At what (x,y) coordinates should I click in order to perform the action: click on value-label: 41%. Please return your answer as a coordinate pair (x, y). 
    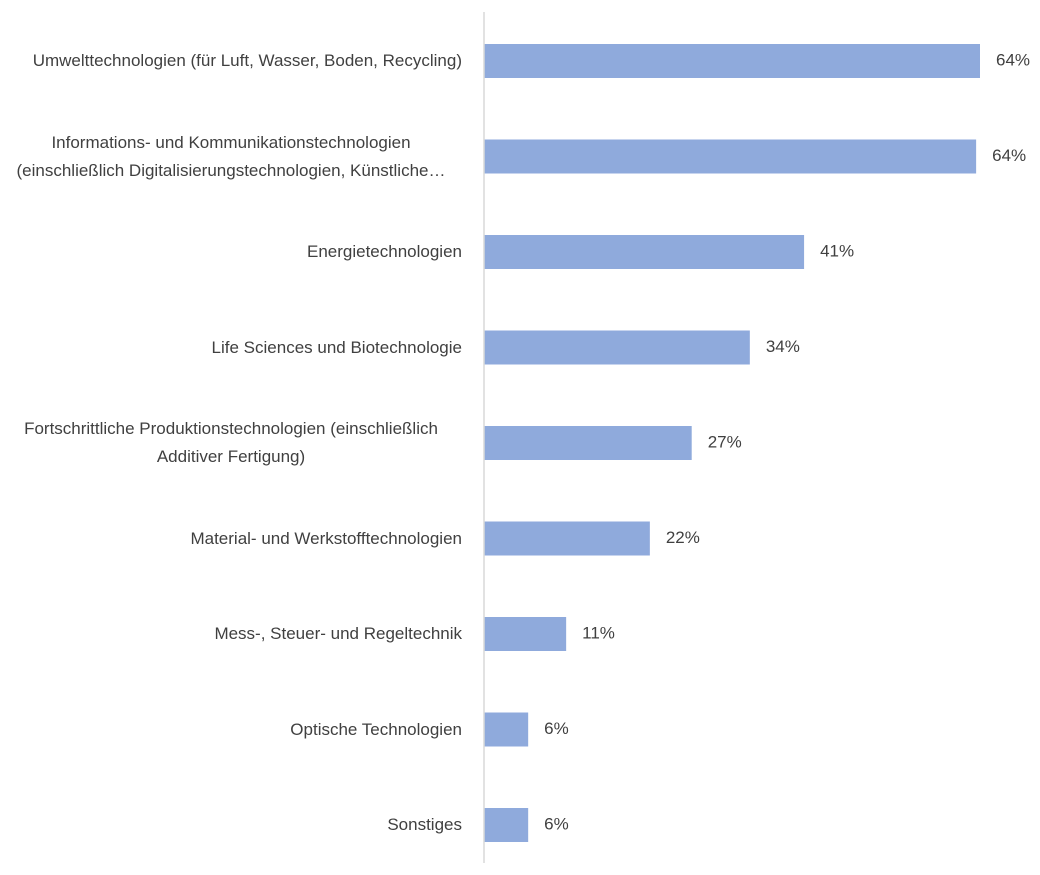
    Looking at the image, I should click on (837, 250).